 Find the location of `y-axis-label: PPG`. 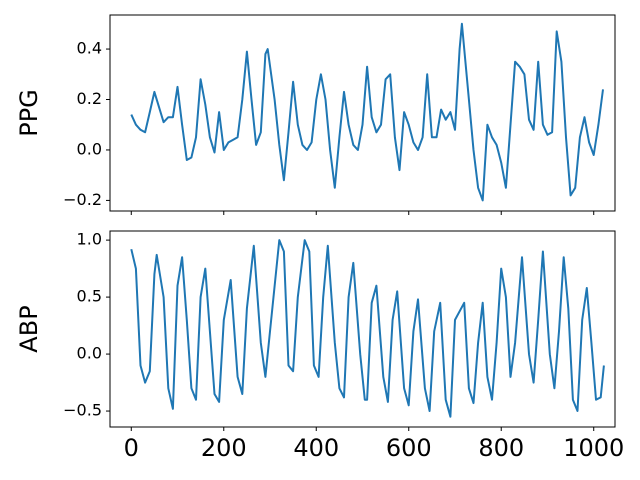

y-axis-label: PPG is located at coordinates (29, 113).